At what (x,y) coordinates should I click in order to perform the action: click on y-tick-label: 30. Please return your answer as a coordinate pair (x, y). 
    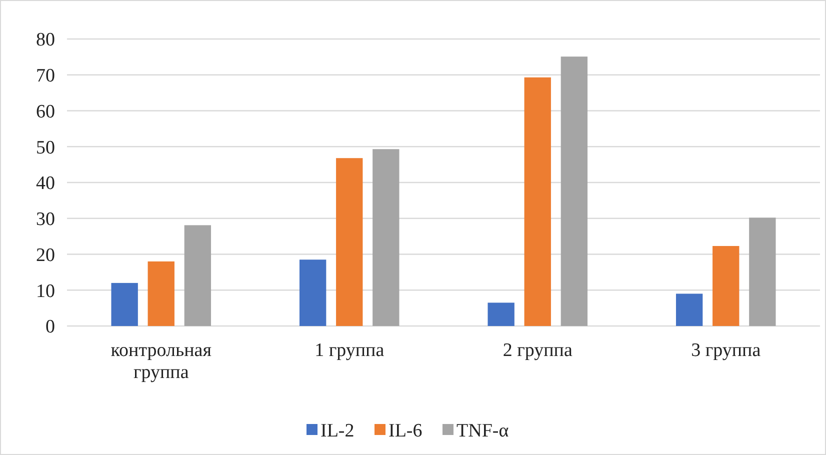
    Looking at the image, I should click on (45, 219).